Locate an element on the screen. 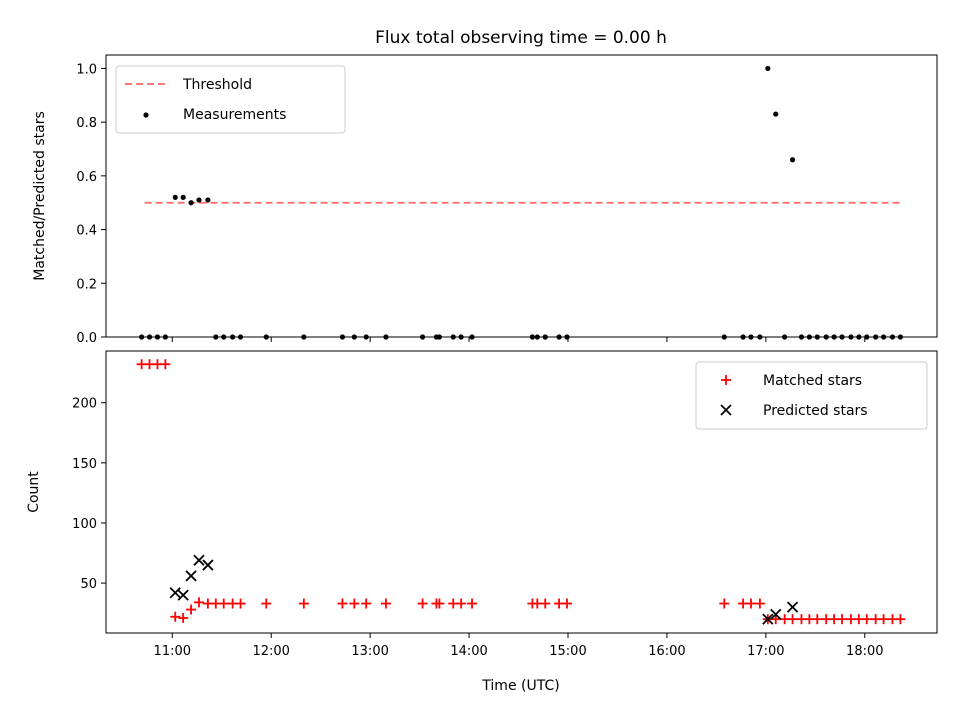  y-tick-label: 0.8 is located at coordinates (86, 123).